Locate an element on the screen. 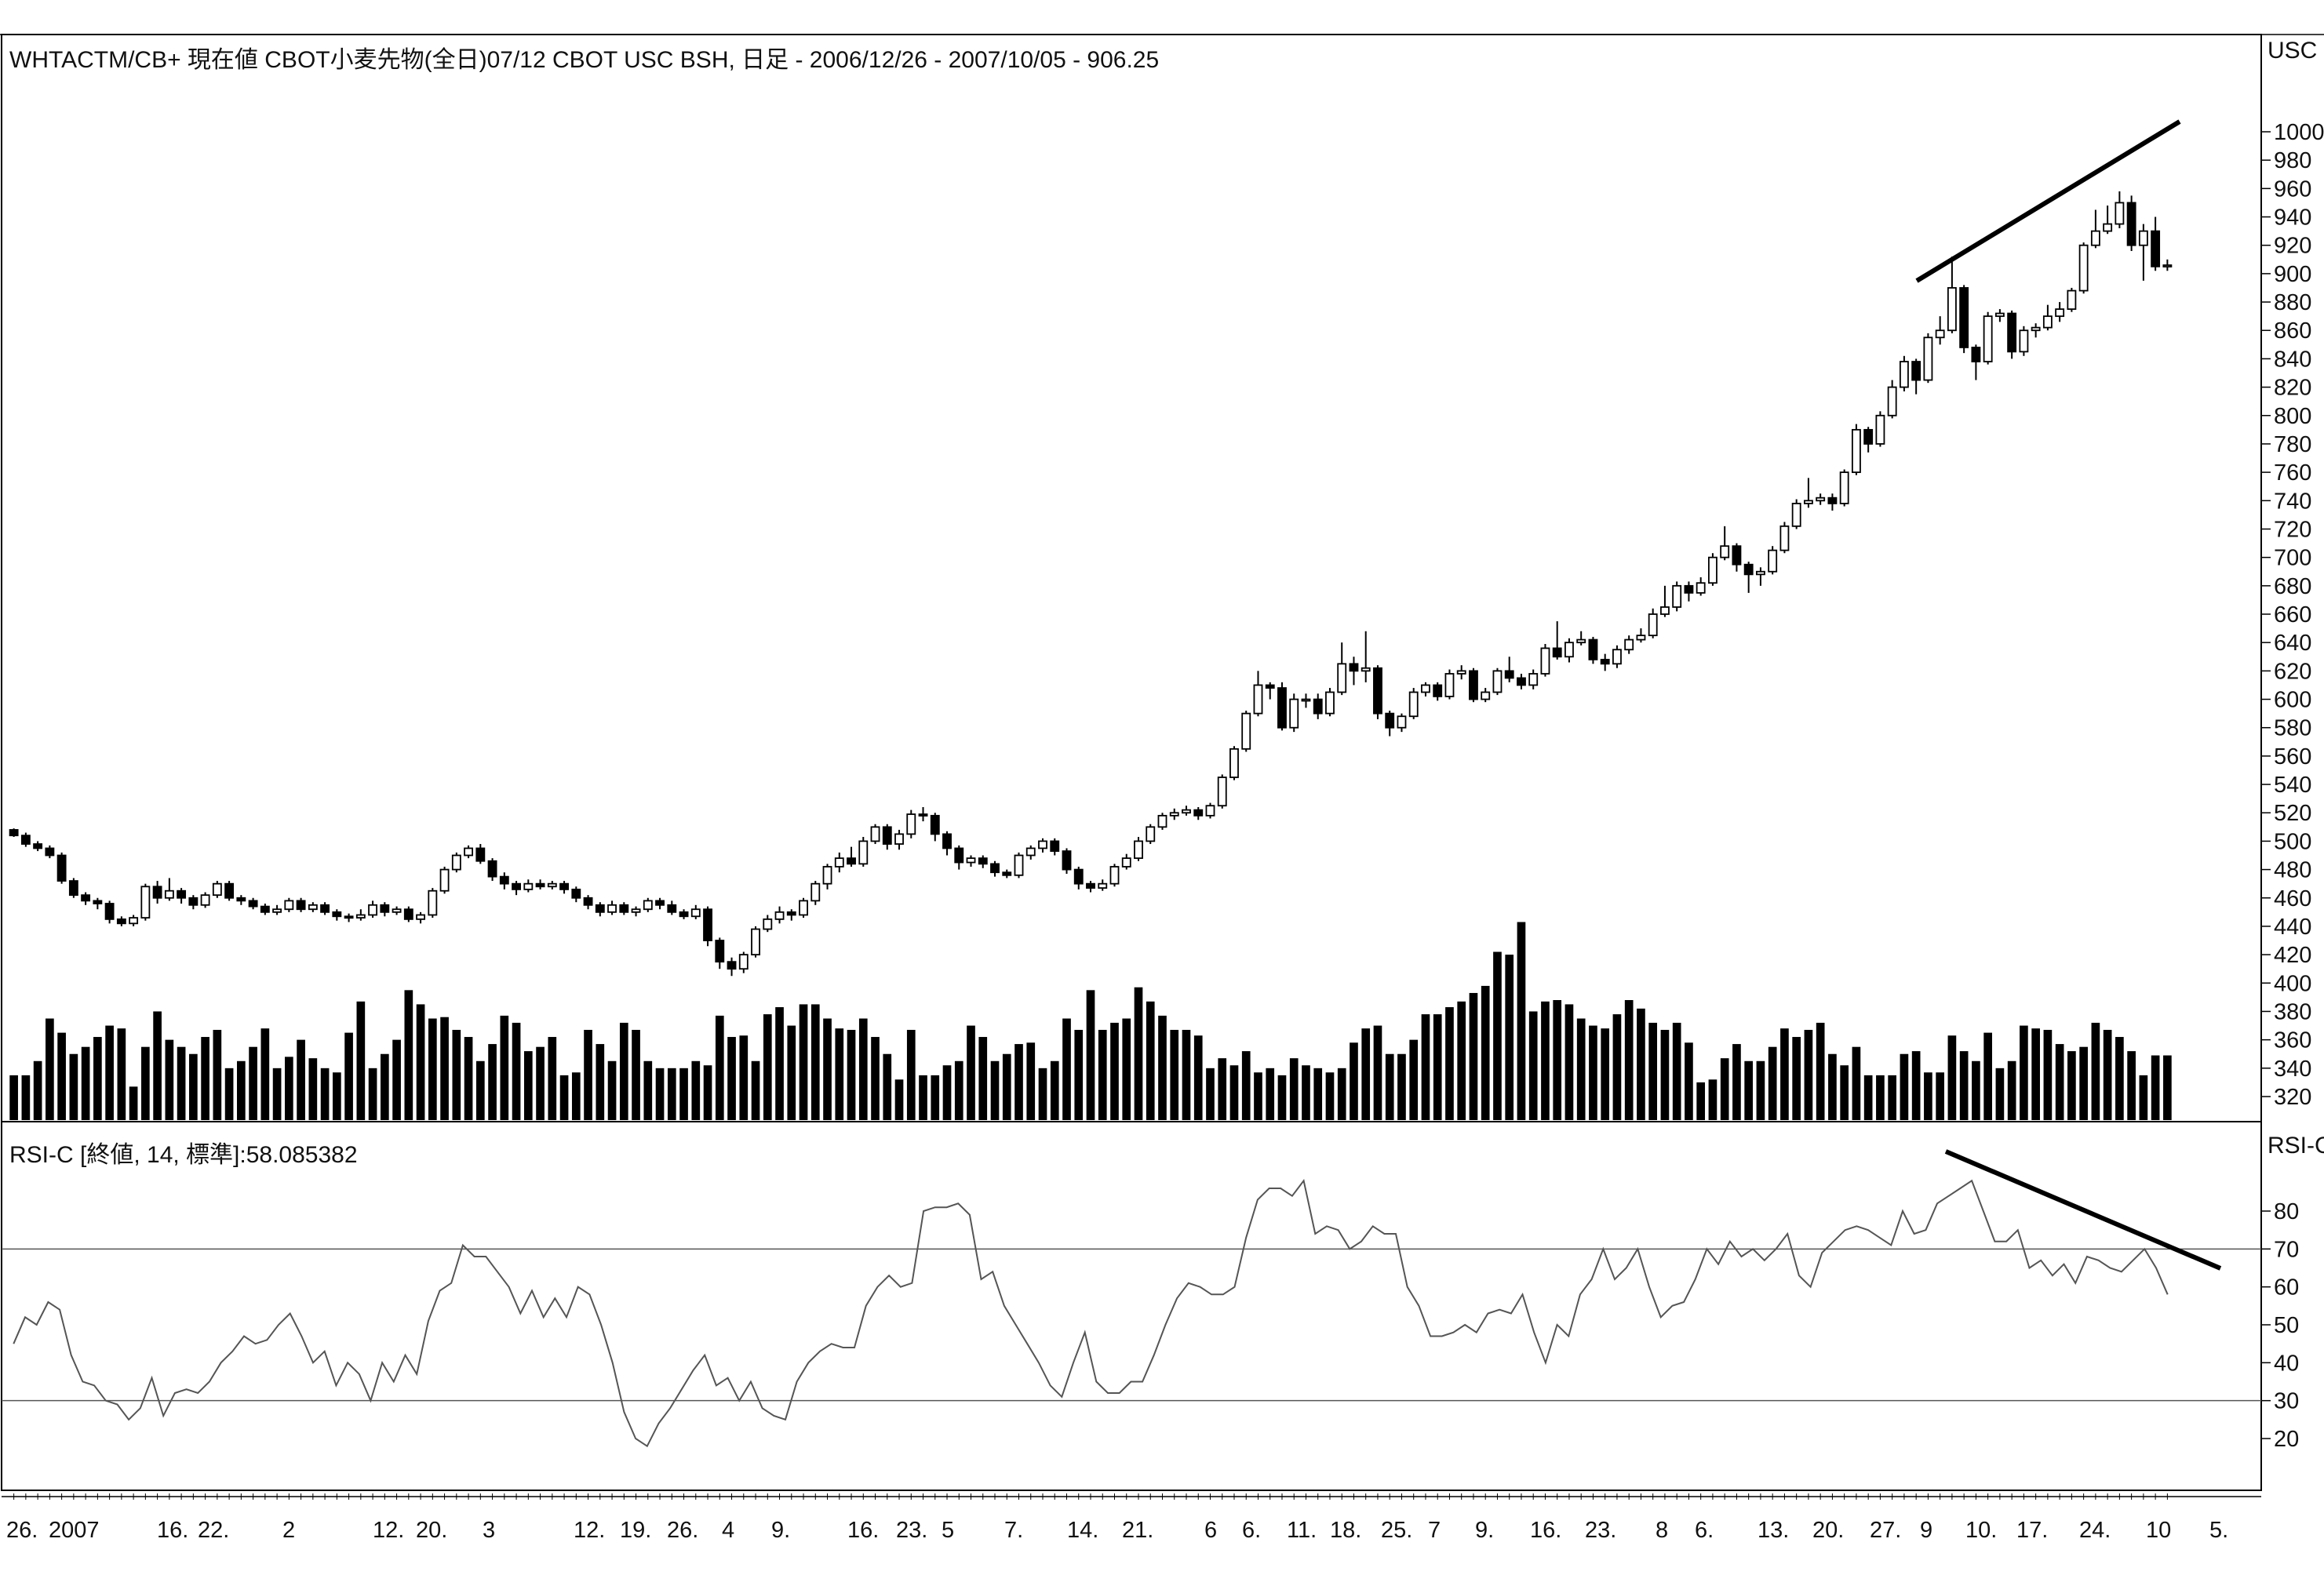 Image resolution: width=2324 pixels, height=1586 pixels. price-tick-label: 440 is located at coordinates (2292, 927).